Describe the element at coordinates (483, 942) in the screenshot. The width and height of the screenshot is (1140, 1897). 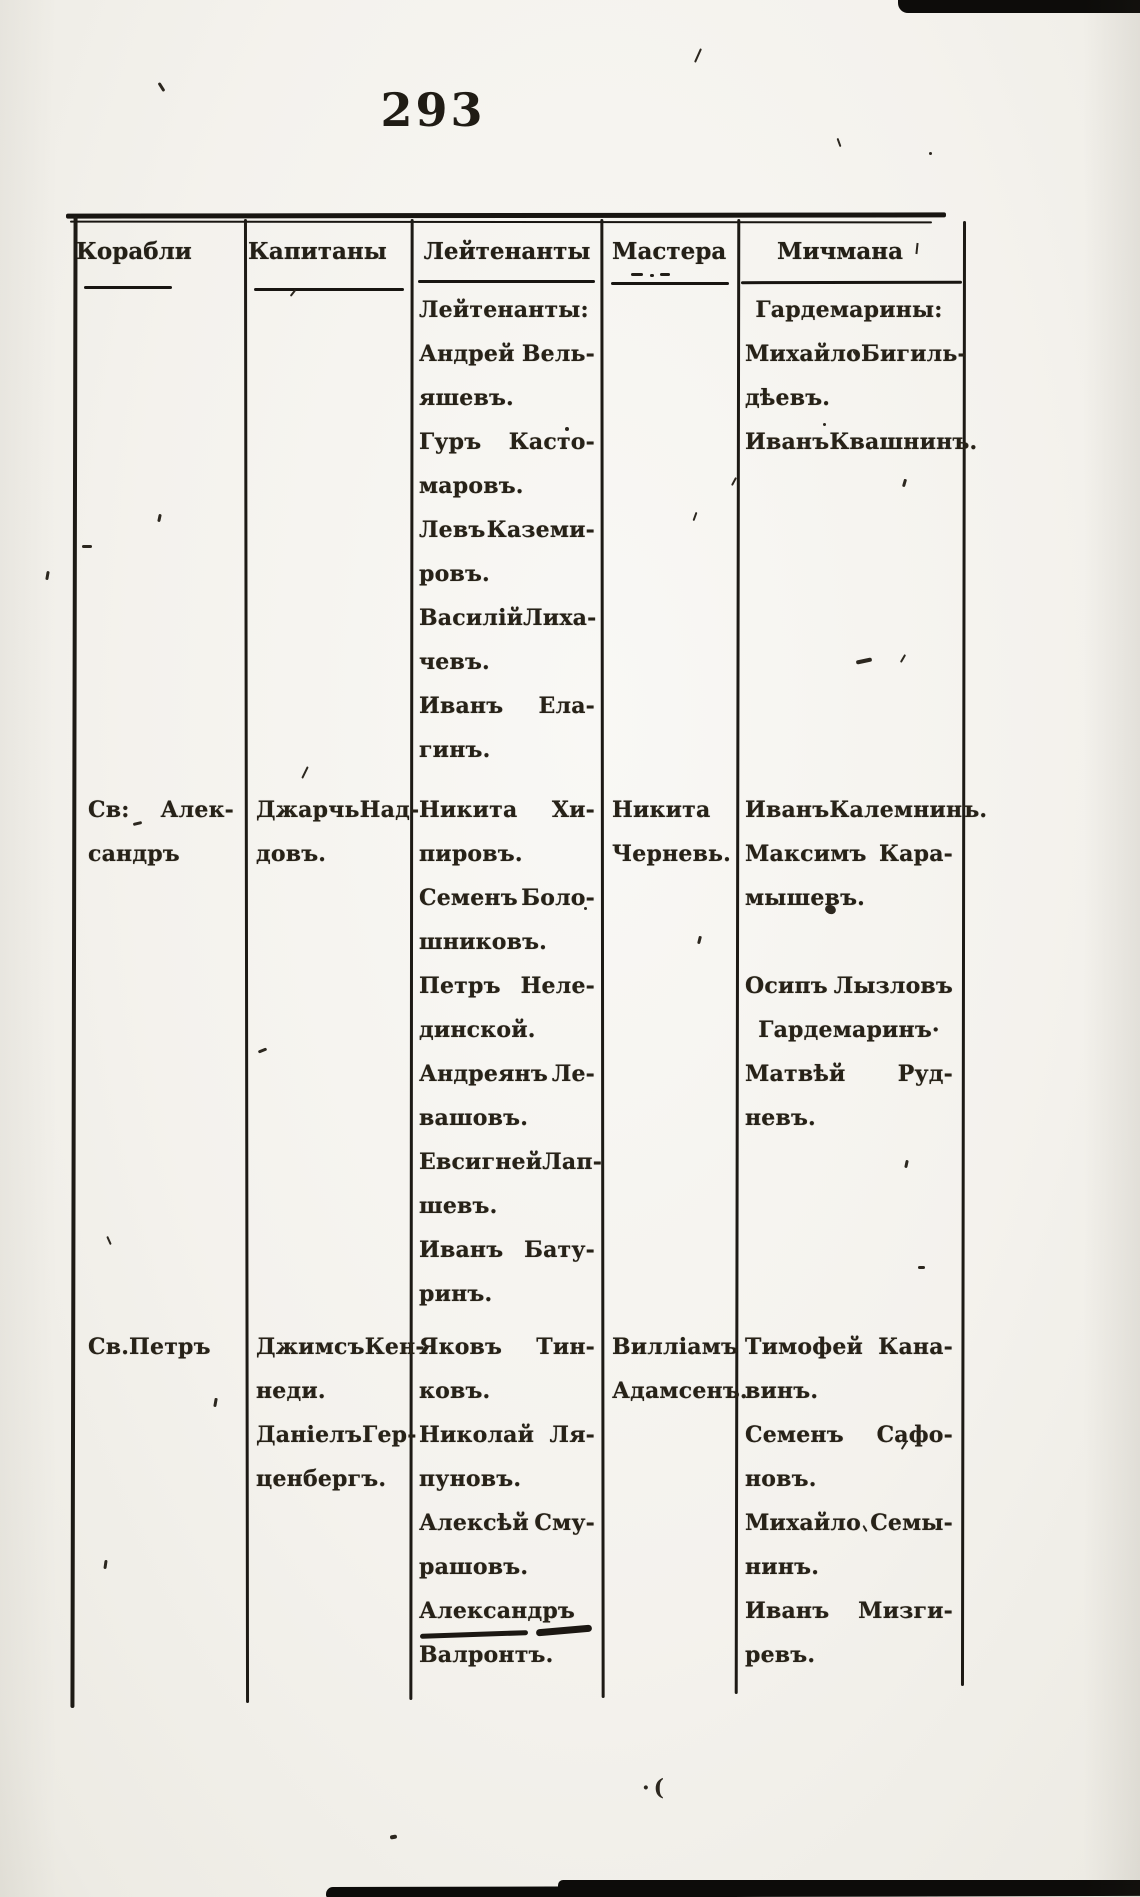
I see `table-line: шниковъ.` at that location.